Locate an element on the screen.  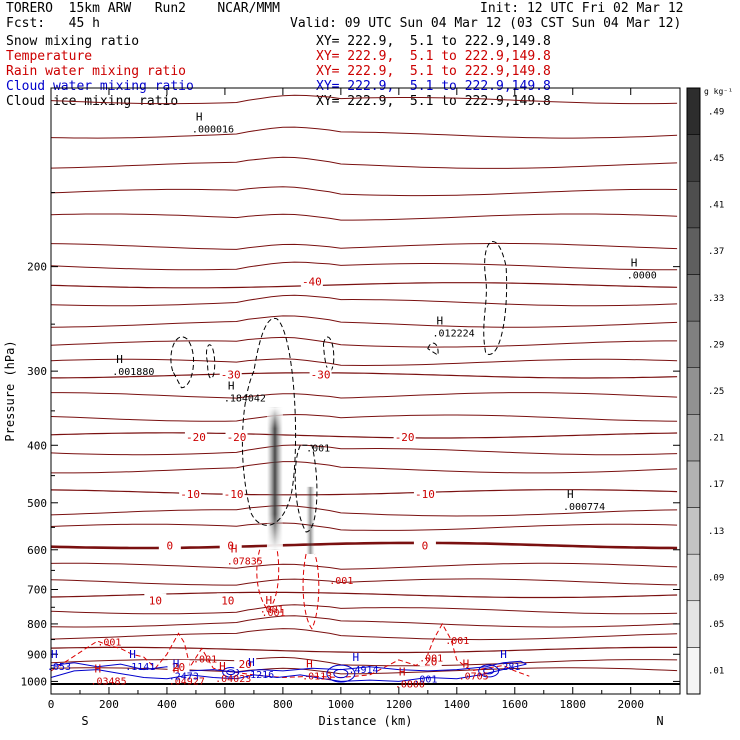
extremum-value: .1141 is located at coordinates (140, 667).